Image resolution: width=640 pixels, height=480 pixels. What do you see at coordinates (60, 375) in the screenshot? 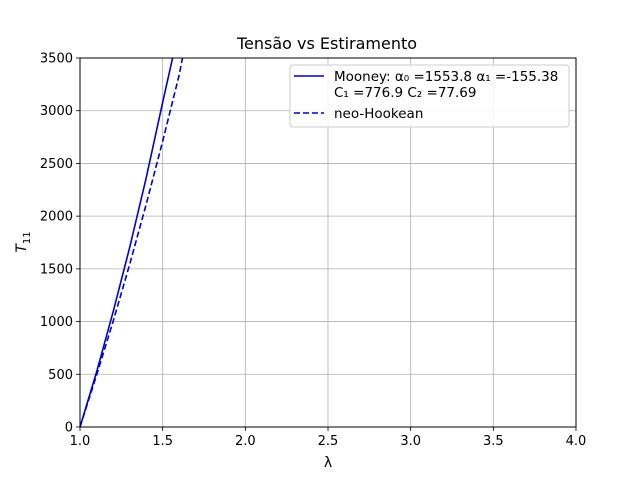
I see `y-tick-label: 500` at bounding box center [60, 375].